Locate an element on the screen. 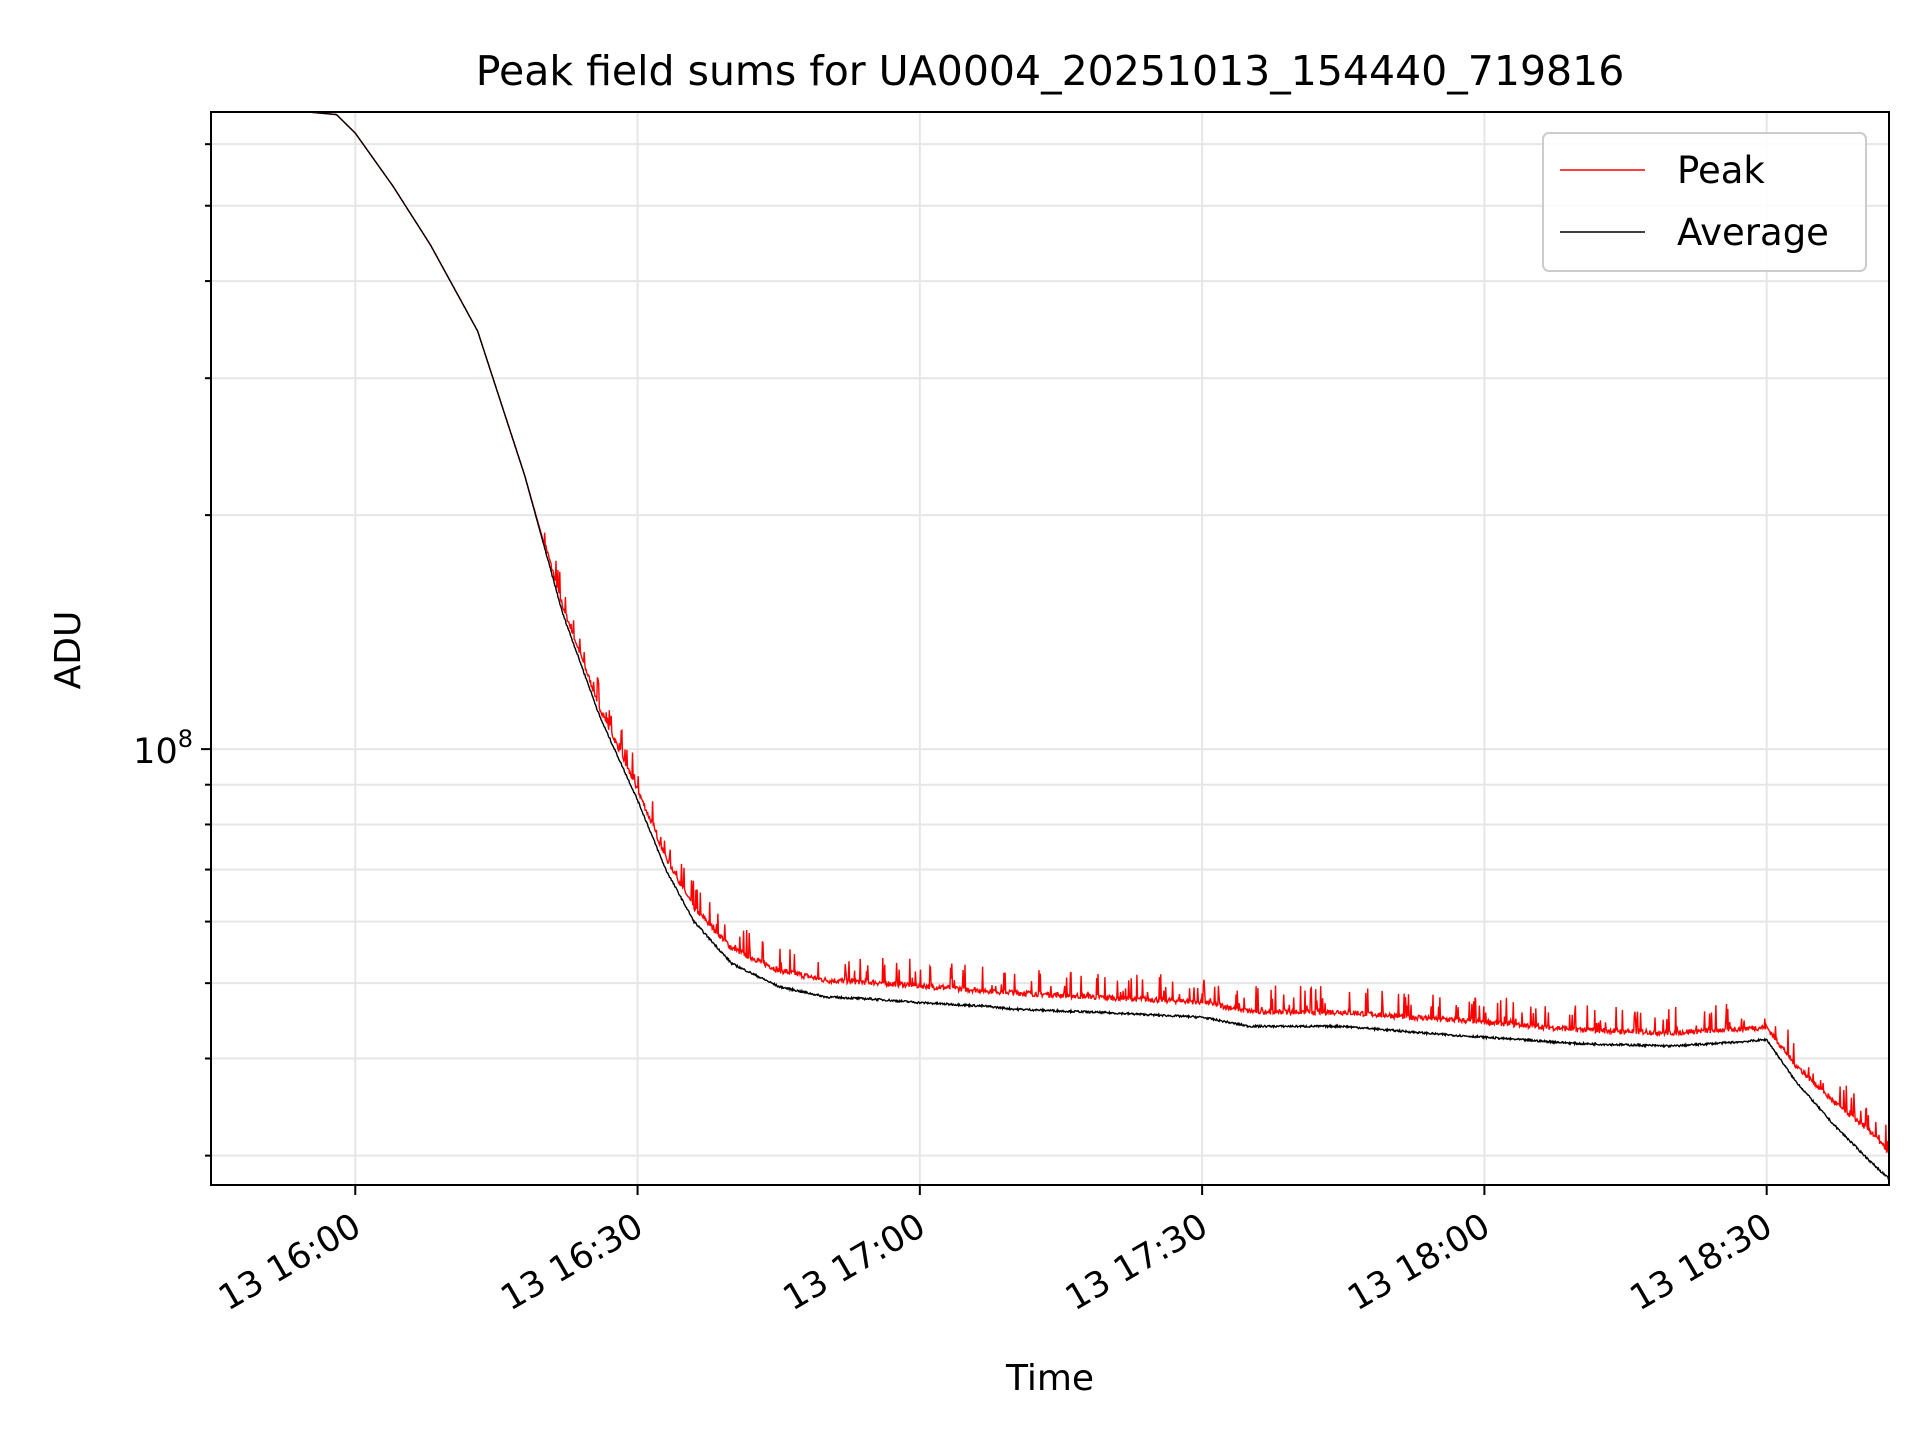 Image resolution: width=1920 pixels, height=1440 pixels. x-tick-label: 13 16:00 is located at coordinates (290, 1262).